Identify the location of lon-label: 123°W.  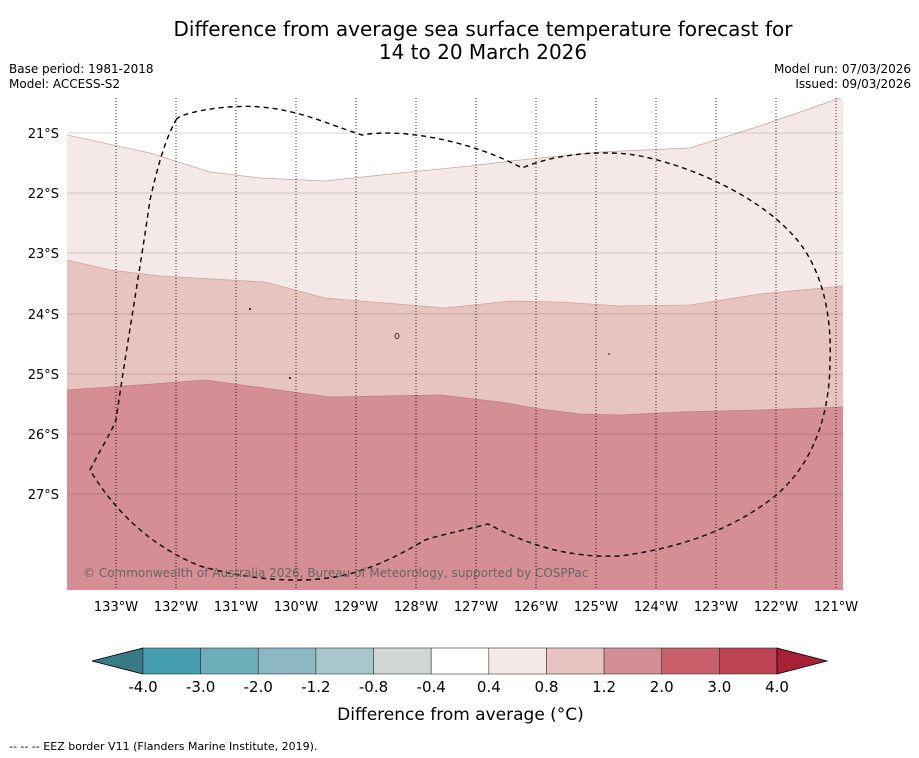
(716, 607).